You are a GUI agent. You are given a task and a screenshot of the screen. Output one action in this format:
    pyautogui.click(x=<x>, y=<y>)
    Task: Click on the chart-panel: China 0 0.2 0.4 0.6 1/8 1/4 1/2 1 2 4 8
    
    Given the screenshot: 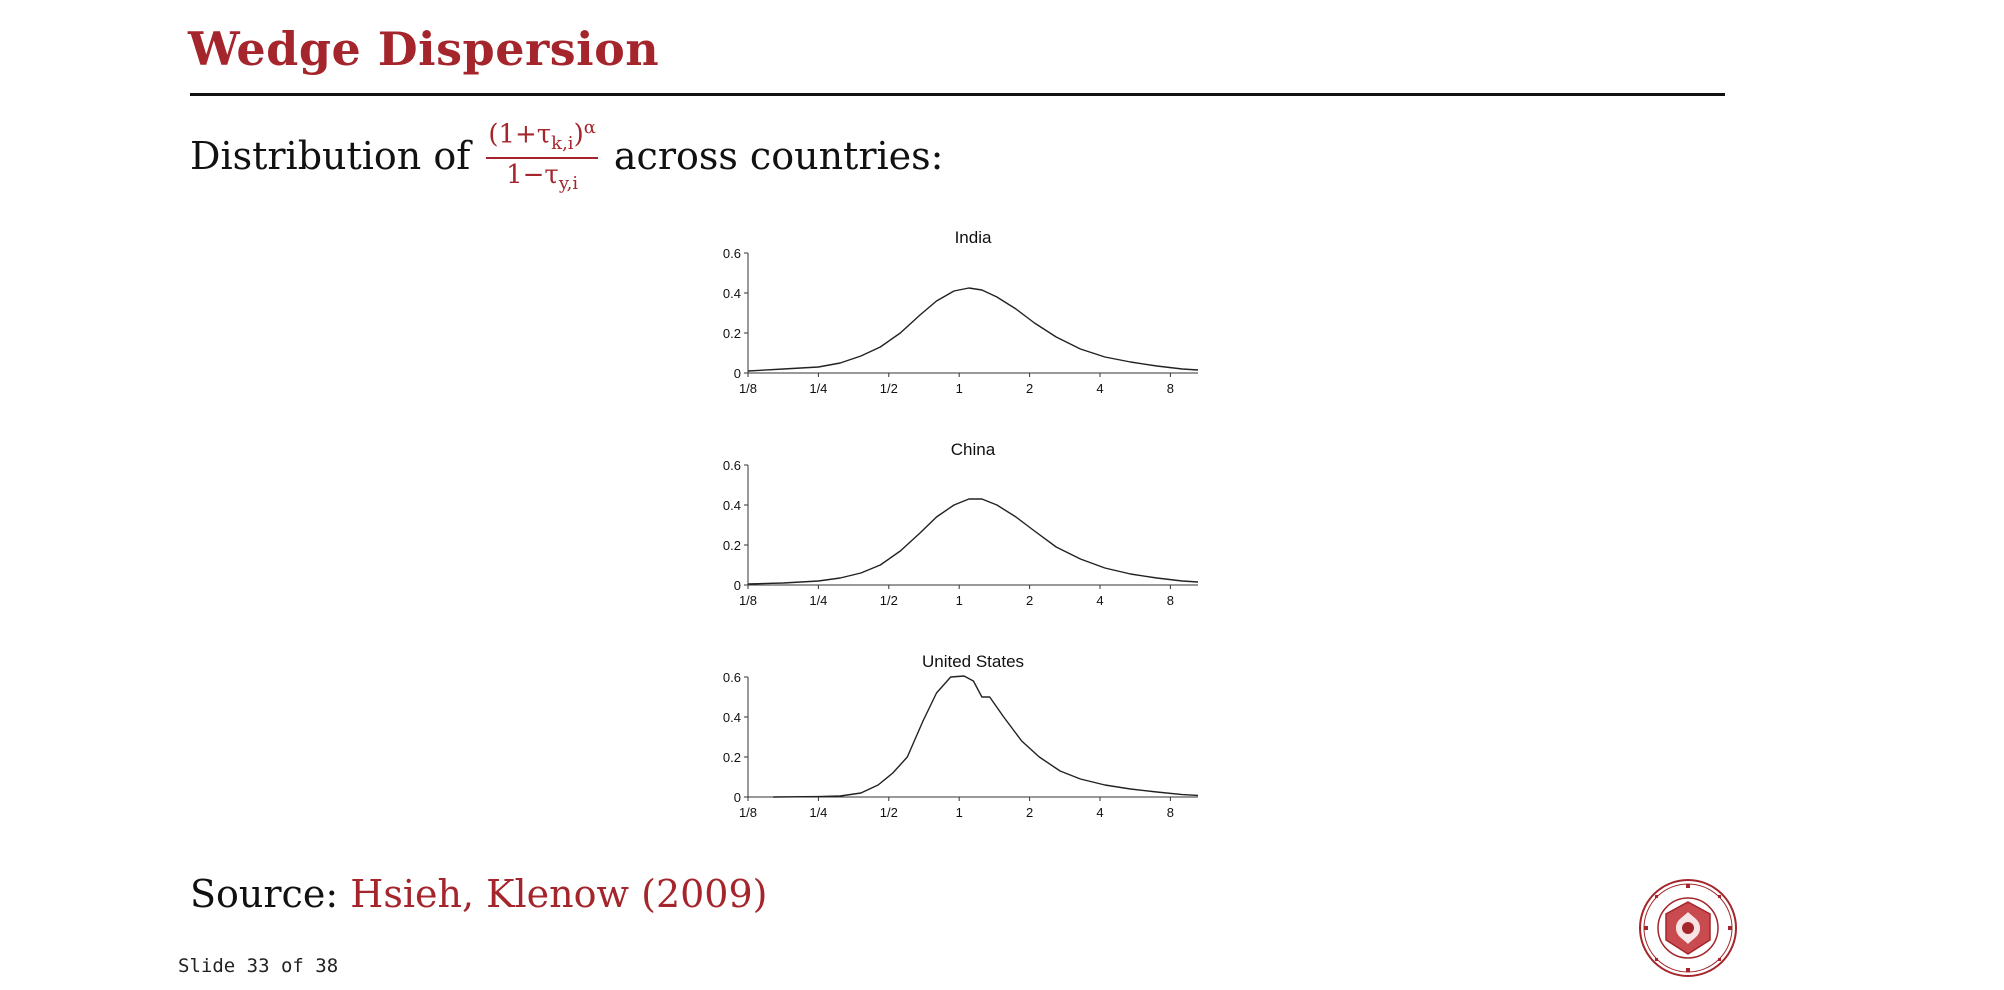 What is the action you would take?
    pyautogui.click(x=961, y=524)
    